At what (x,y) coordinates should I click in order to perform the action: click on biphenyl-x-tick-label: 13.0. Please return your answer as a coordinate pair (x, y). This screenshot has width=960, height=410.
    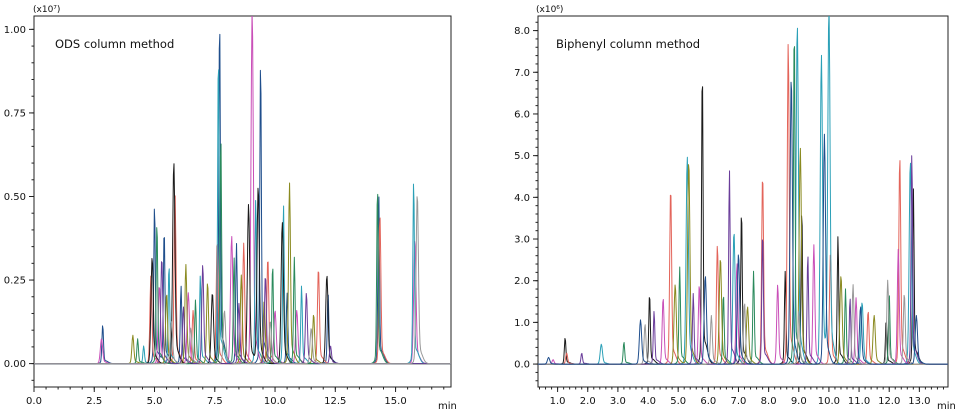
    Looking at the image, I should click on (919, 401).